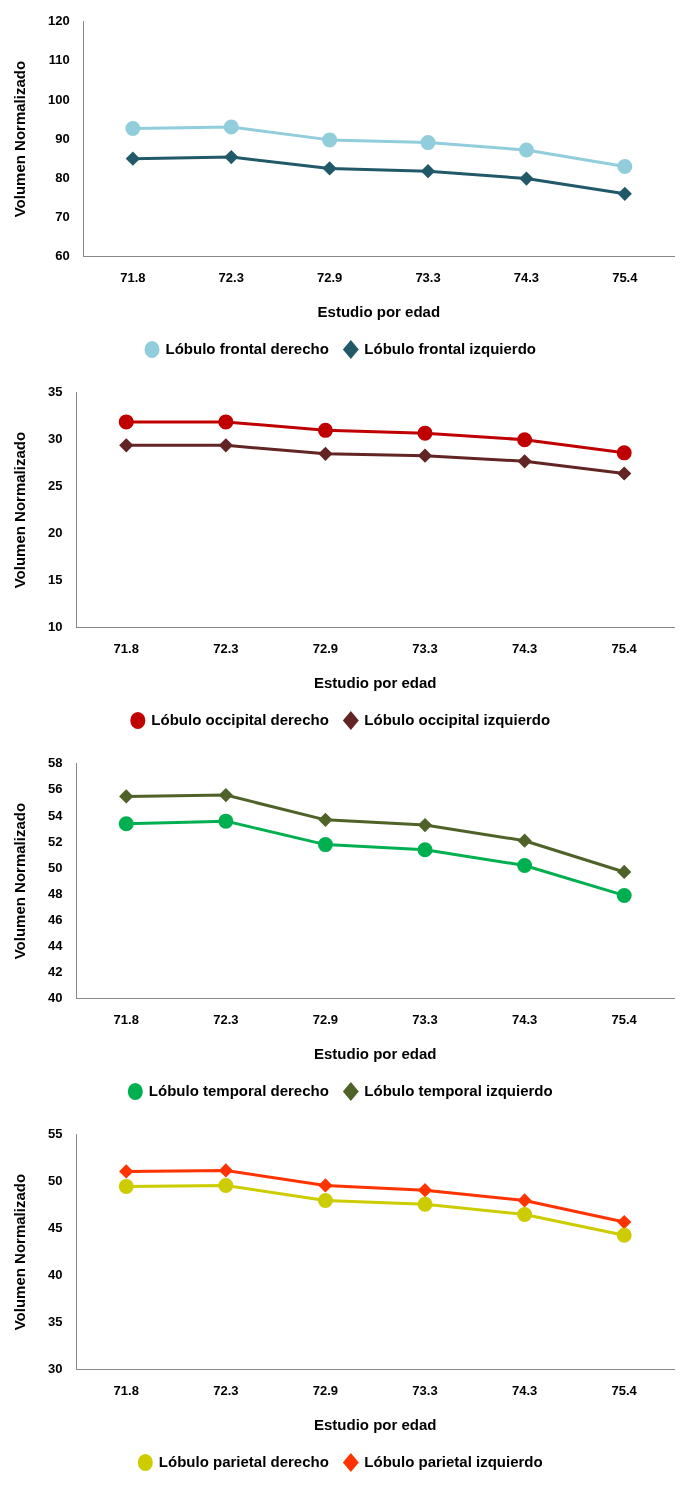  I want to click on y-tick-label: 60, so click(62, 255).